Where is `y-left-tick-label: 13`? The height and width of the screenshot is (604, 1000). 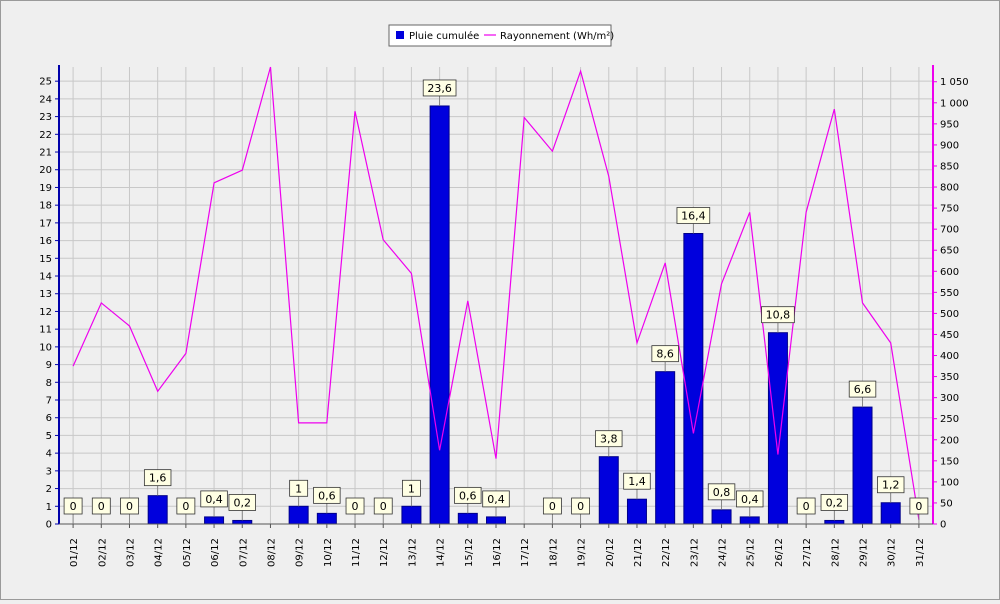
y-left-tick-label: 13 is located at coordinates (45, 294).